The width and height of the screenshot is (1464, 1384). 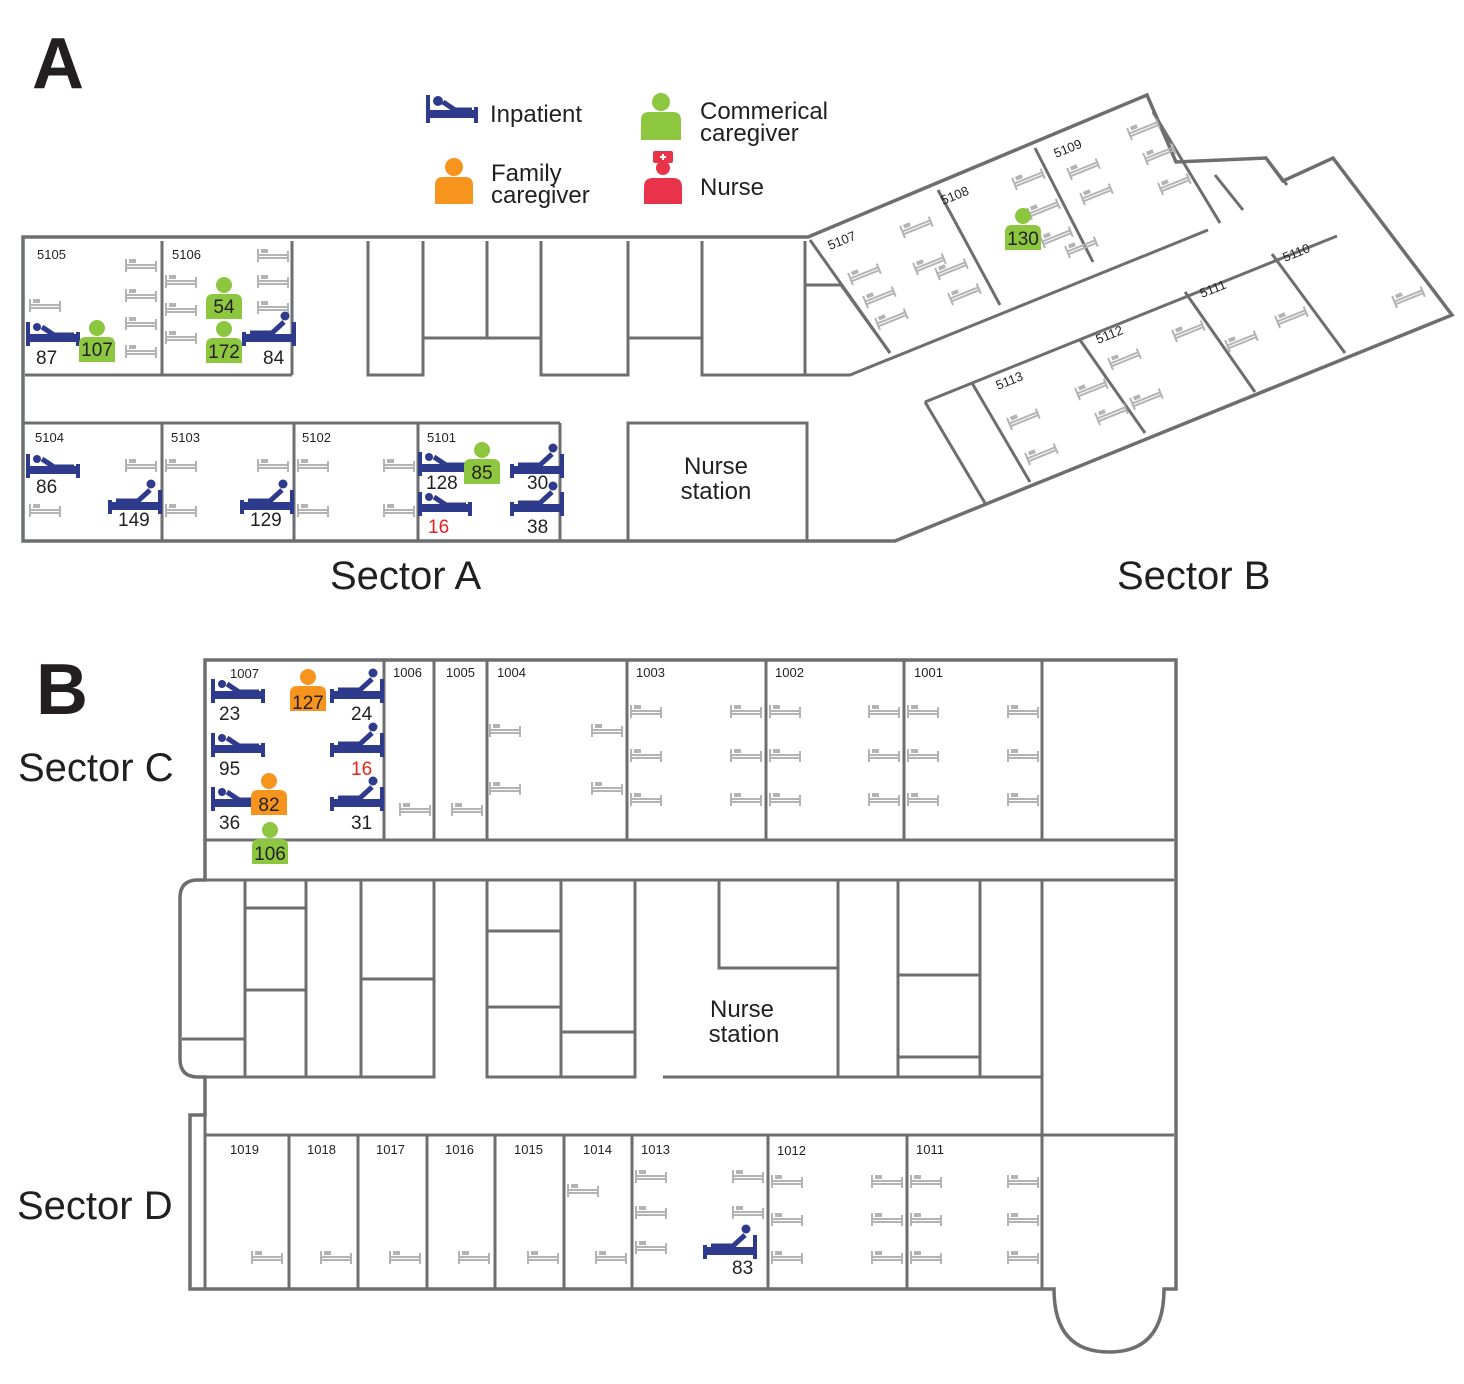 What do you see at coordinates (528, 1149) in the screenshot?
I see `room-1015-label: 1015` at bounding box center [528, 1149].